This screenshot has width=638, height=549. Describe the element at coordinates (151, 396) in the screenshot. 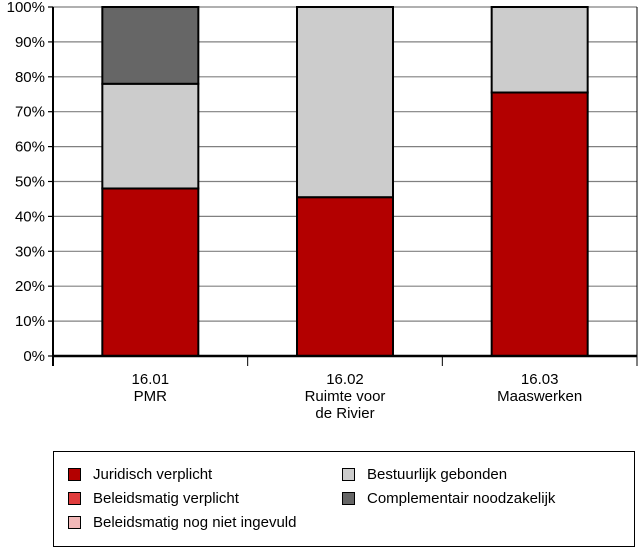

I see `x-tick-label: PMR` at that location.